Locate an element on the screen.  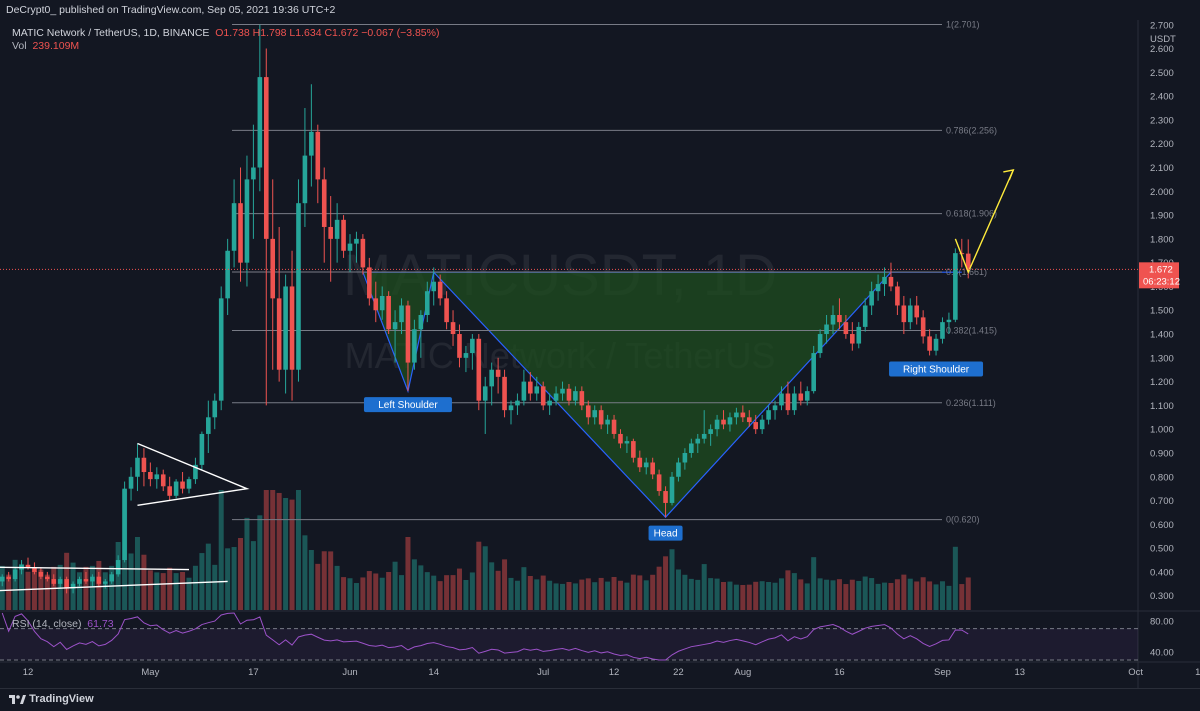
time-tick-label: Sep is located at coordinates (942, 672).